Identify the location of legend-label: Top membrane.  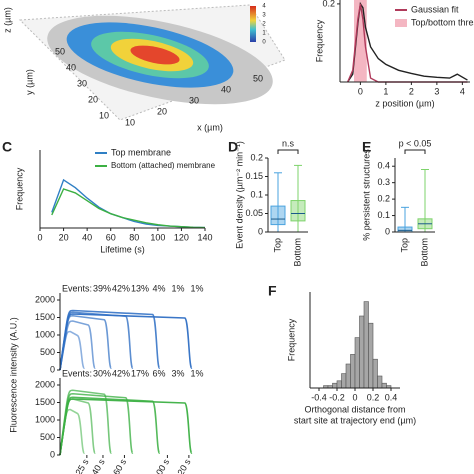
(141, 152).